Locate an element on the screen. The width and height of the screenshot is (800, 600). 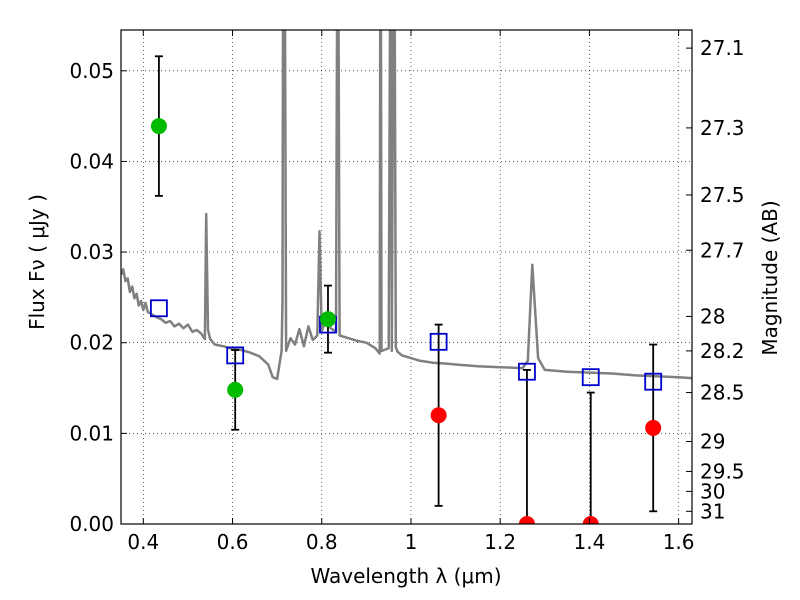
right-tick-label: 27.5 is located at coordinates (722, 195).